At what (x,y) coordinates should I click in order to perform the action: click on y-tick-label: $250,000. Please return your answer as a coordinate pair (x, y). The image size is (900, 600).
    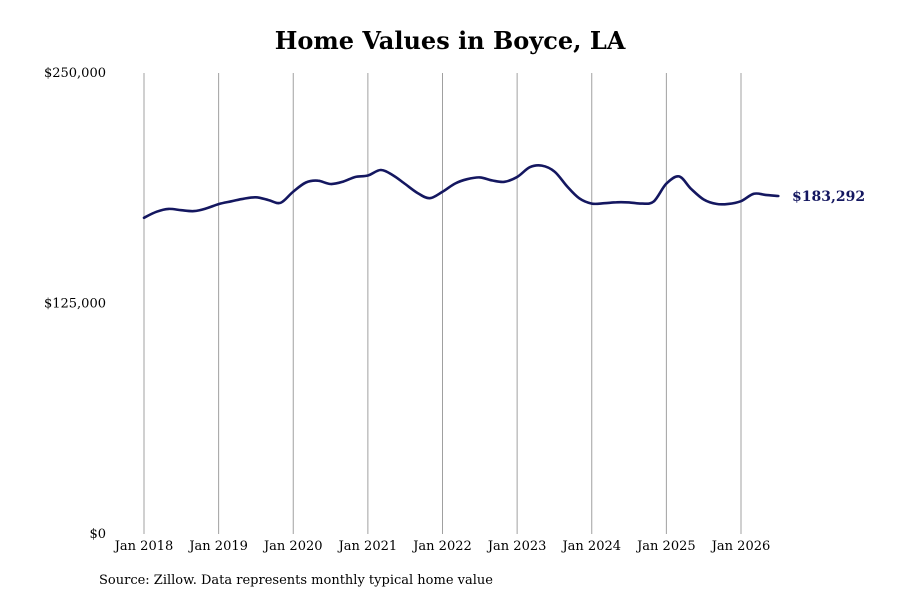
    Looking at the image, I should click on (75, 73).